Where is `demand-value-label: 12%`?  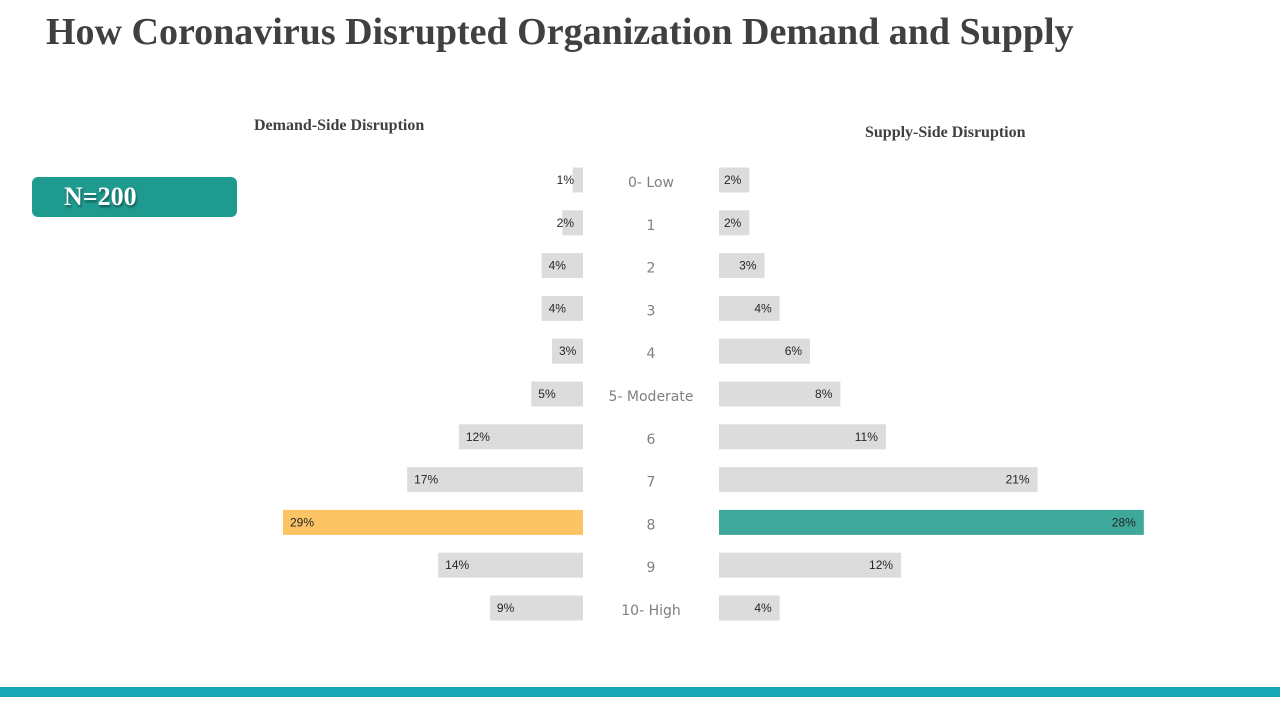
demand-value-label: 12% is located at coordinates (478, 437).